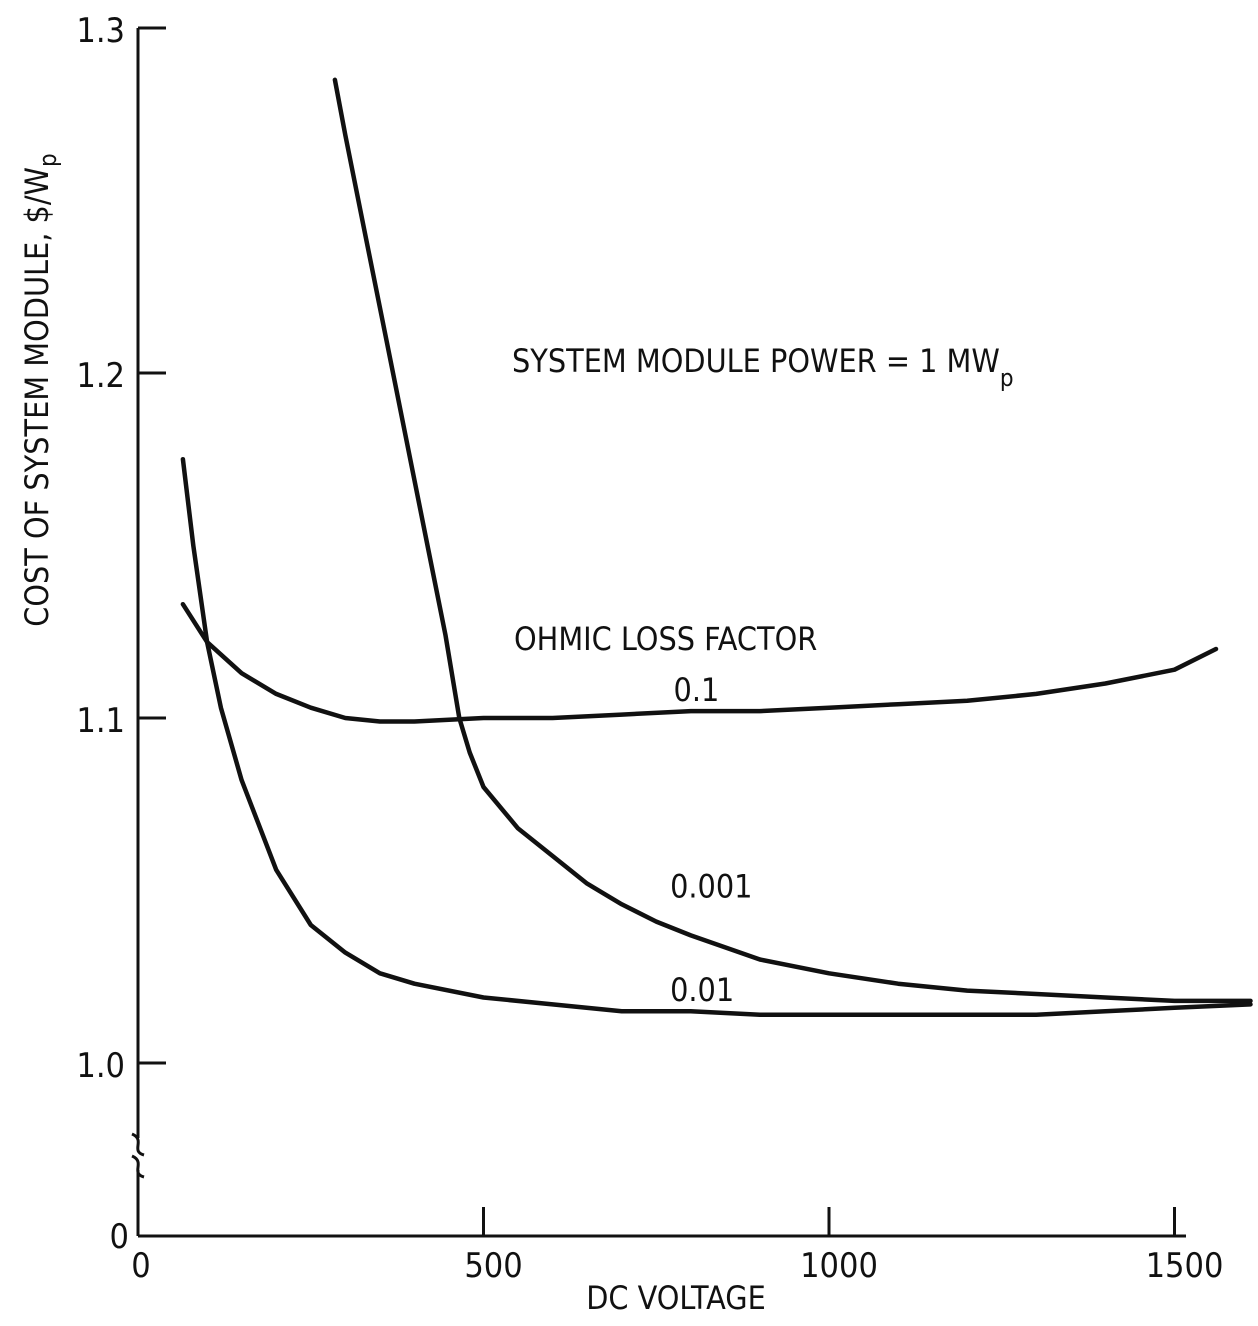 The height and width of the screenshot is (1326, 1258). I want to click on y-axis-label: COST OF SYSTEM MODULE, $/Wp, so click(40, 389).